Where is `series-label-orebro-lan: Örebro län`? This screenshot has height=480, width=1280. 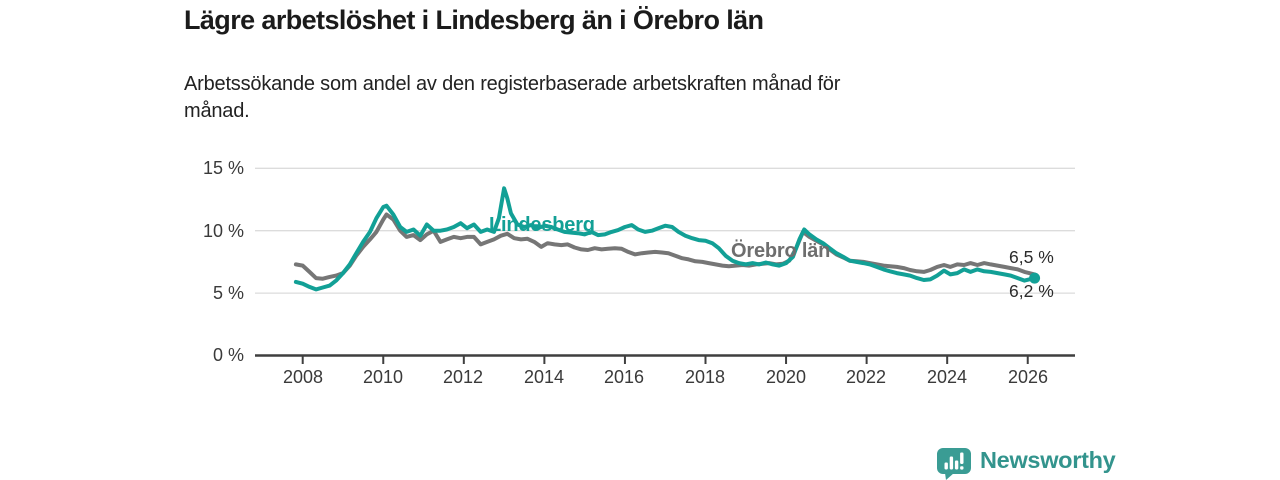
series-label-orebro-lan: Örebro län is located at coordinates (781, 251).